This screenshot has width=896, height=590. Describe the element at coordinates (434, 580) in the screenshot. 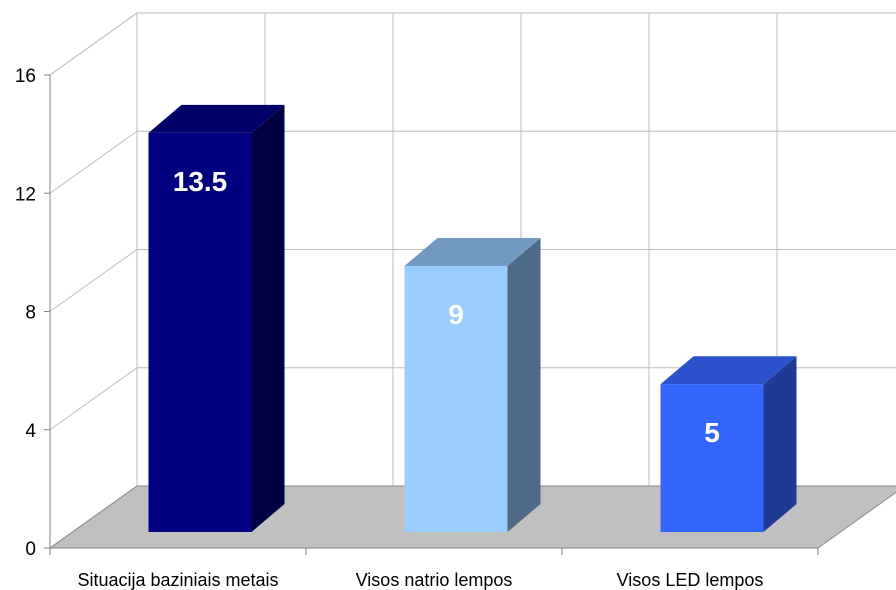

I see `category-label-1: Visos natrio lempos` at that location.